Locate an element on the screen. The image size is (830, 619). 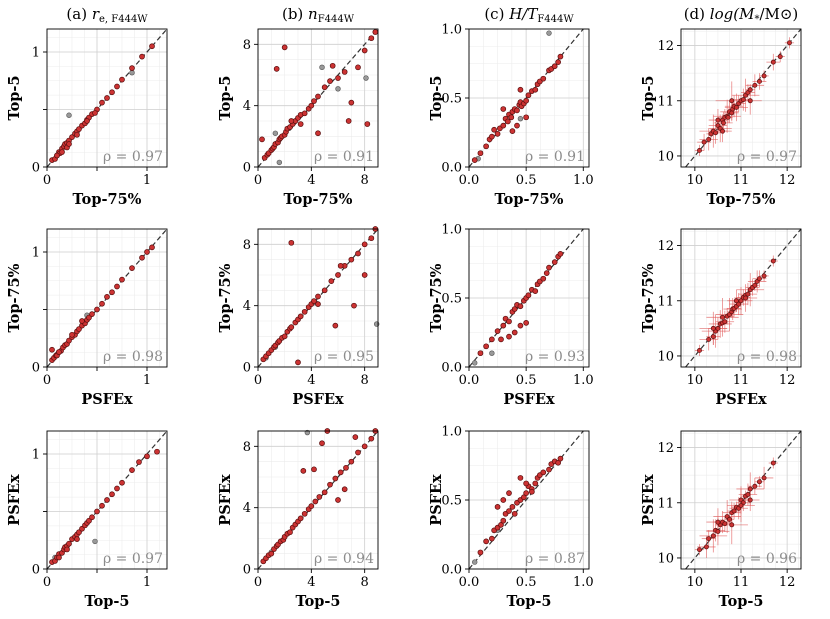
y-tick-label: 8 is located at coordinates (247, 245).